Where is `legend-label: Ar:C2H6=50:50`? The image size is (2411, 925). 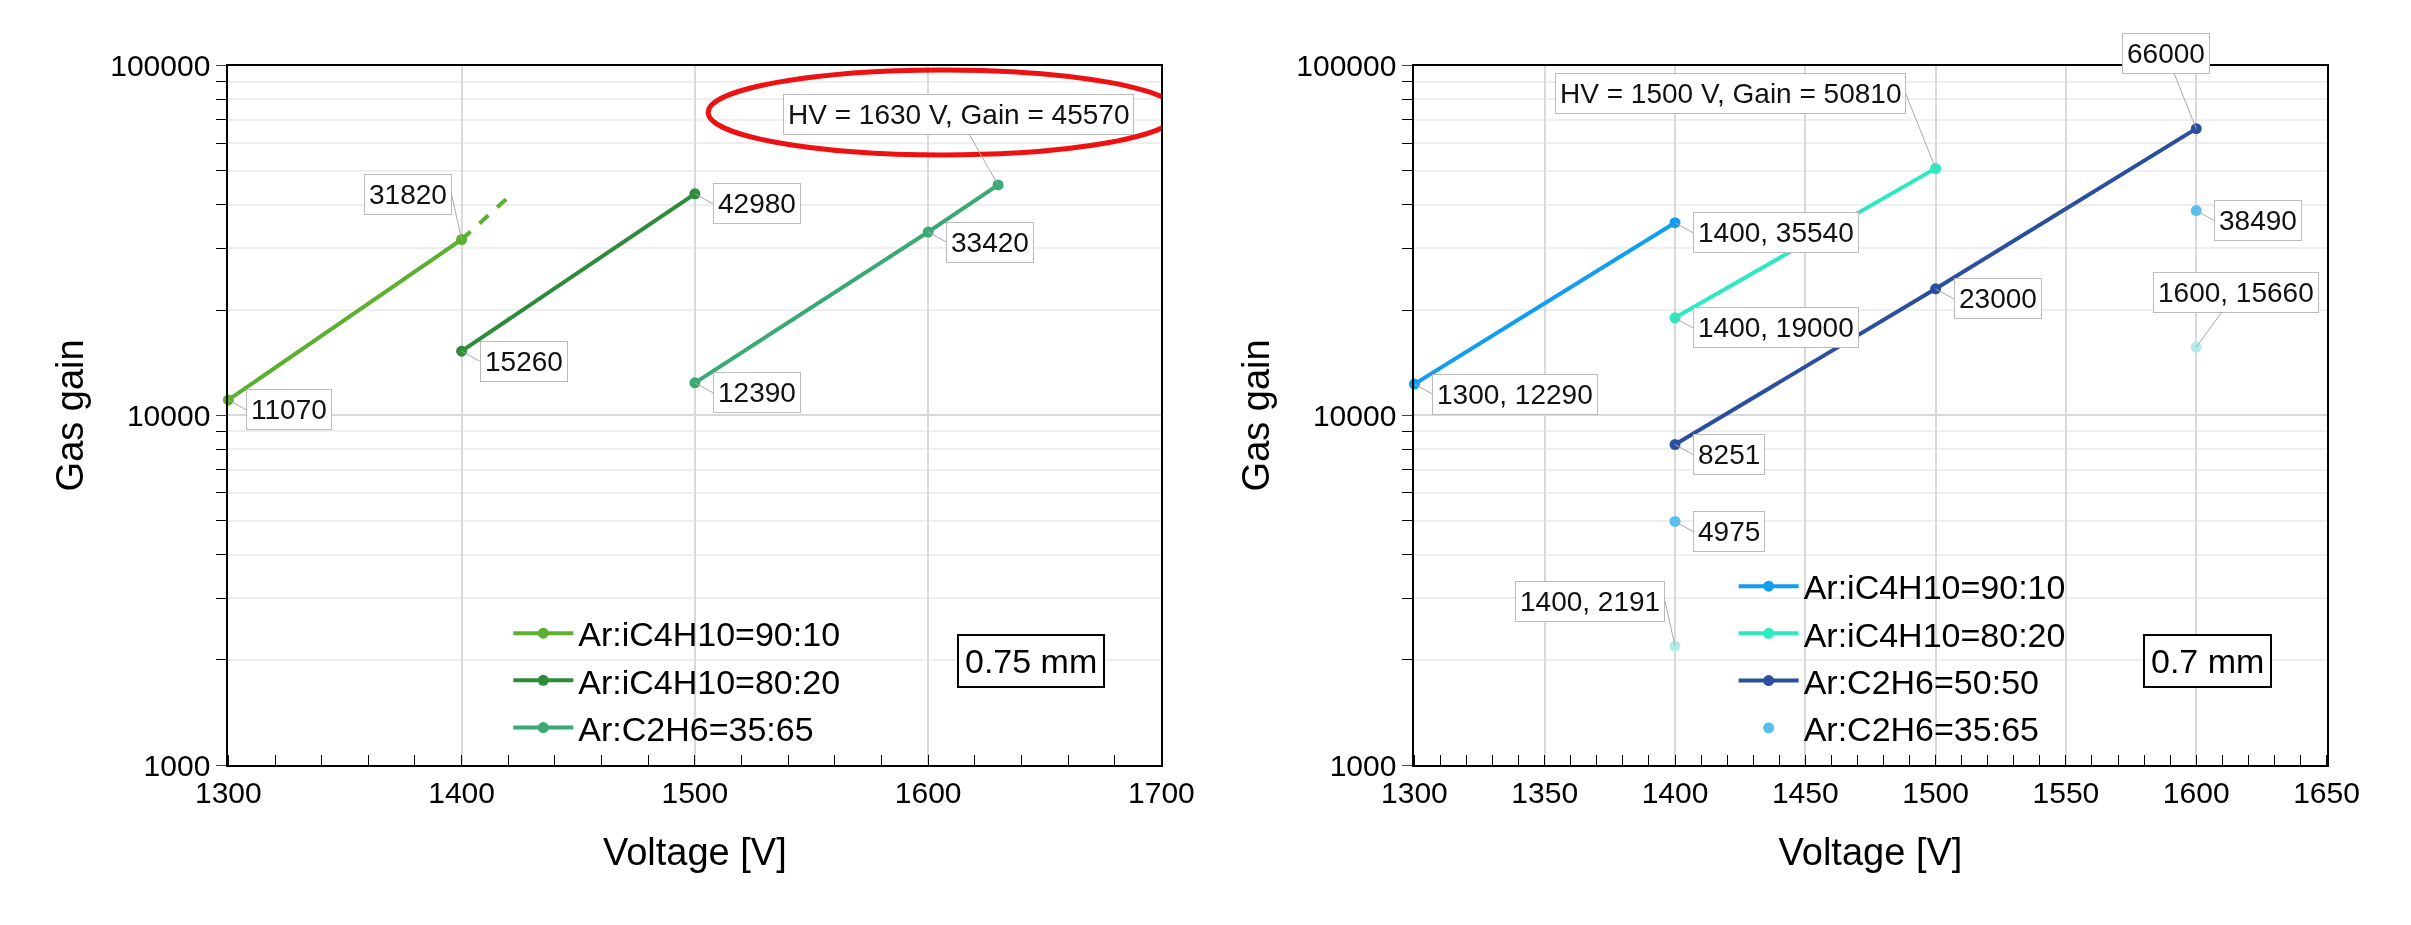
legend-label: Ar:C2H6=50:50 is located at coordinates (1921, 681).